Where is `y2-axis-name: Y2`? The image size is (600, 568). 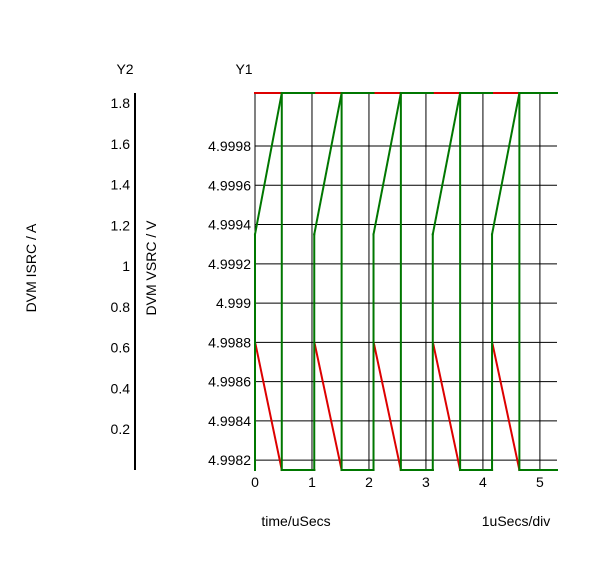 y2-axis-name: Y2 is located at coordinates (124, 69).